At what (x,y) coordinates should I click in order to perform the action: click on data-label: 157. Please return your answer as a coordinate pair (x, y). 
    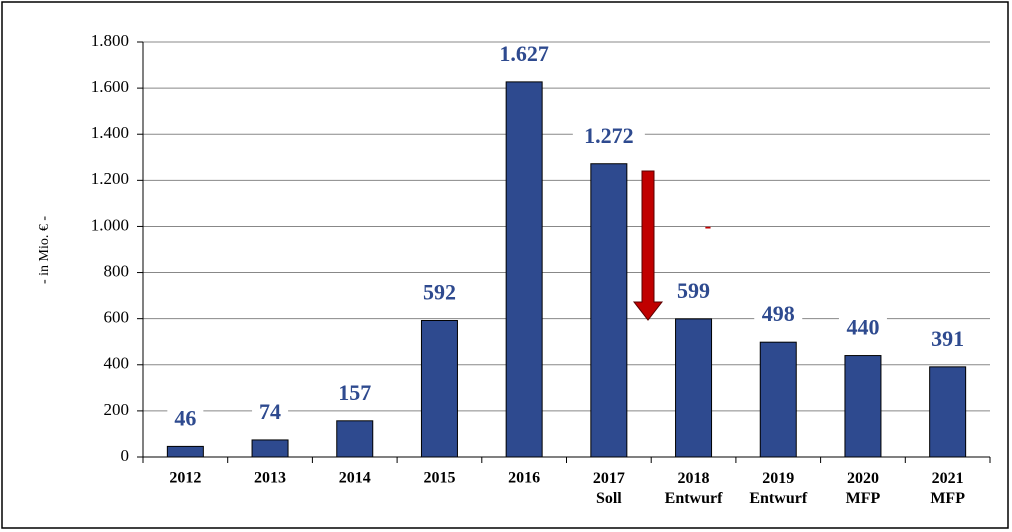
    Looking at the image, I should click on (354, 392).